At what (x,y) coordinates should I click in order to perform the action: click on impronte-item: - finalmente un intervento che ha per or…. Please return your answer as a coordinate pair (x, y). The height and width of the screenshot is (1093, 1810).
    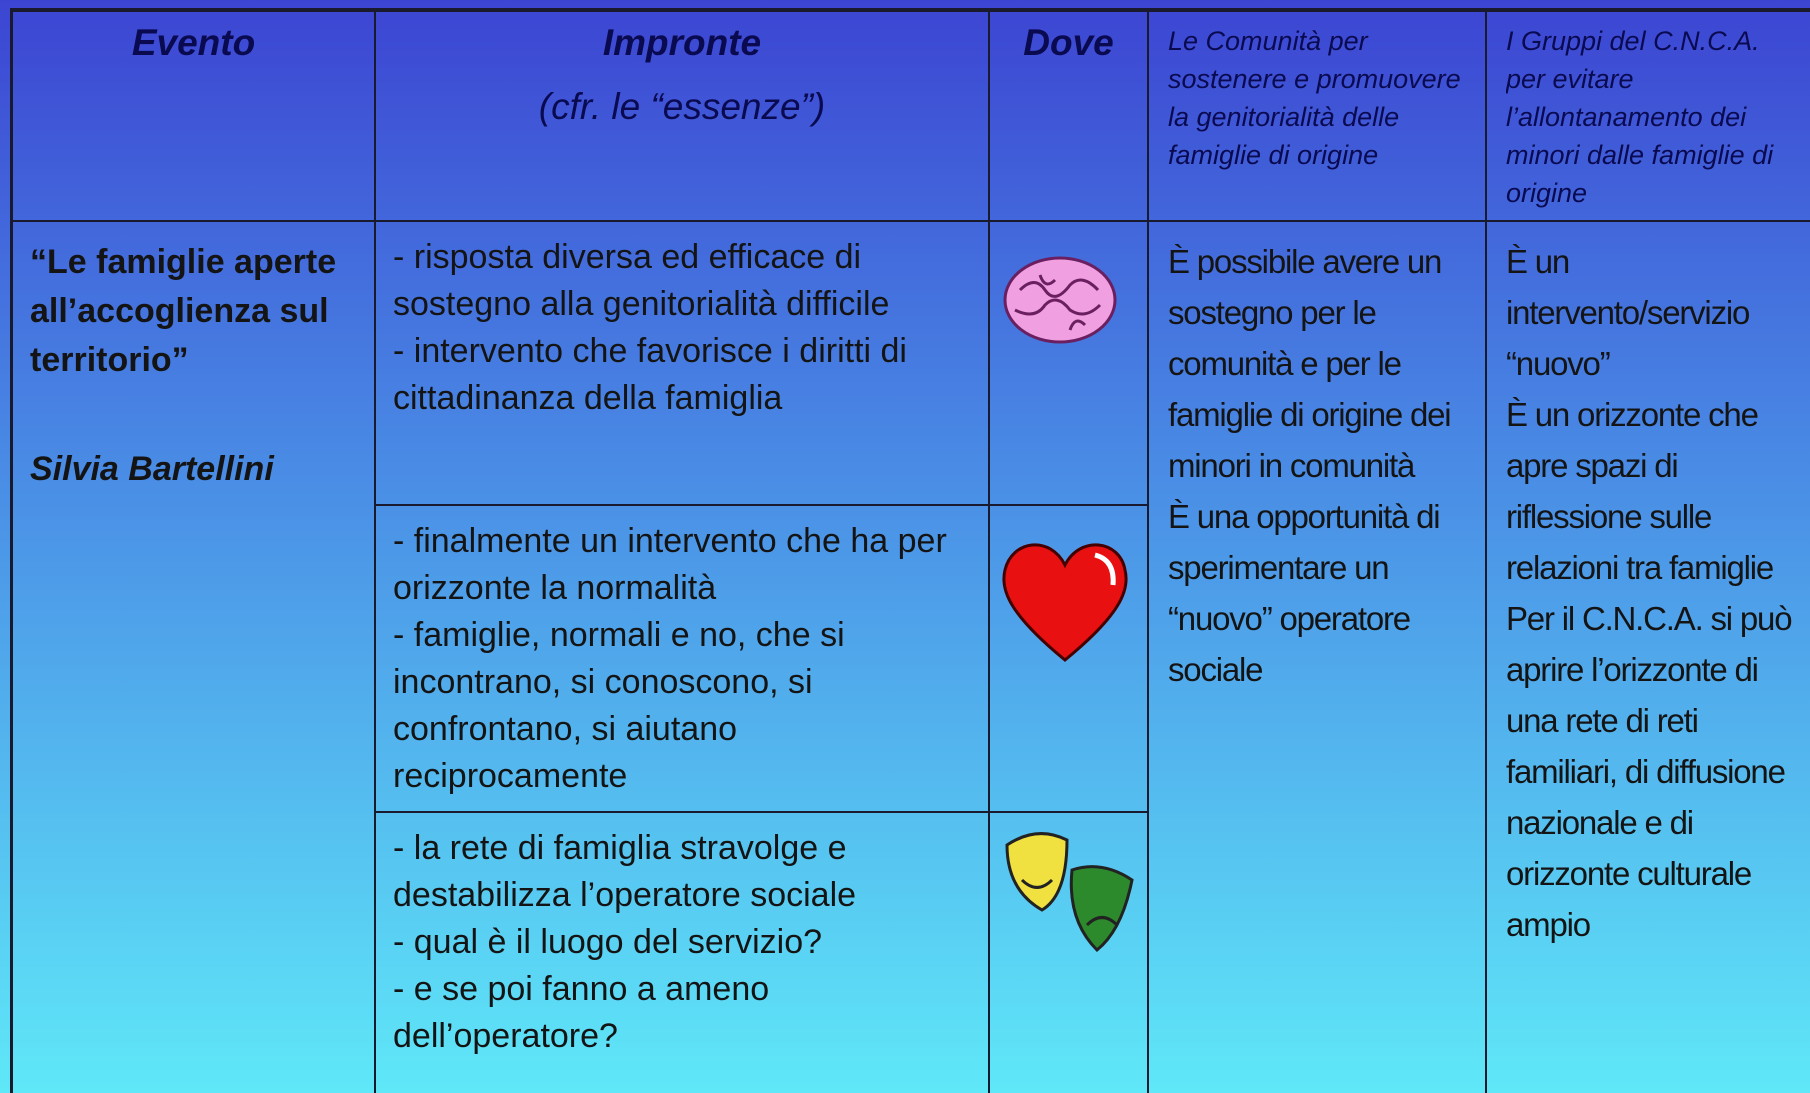
    Looking at the image, I should click on (670, 564).